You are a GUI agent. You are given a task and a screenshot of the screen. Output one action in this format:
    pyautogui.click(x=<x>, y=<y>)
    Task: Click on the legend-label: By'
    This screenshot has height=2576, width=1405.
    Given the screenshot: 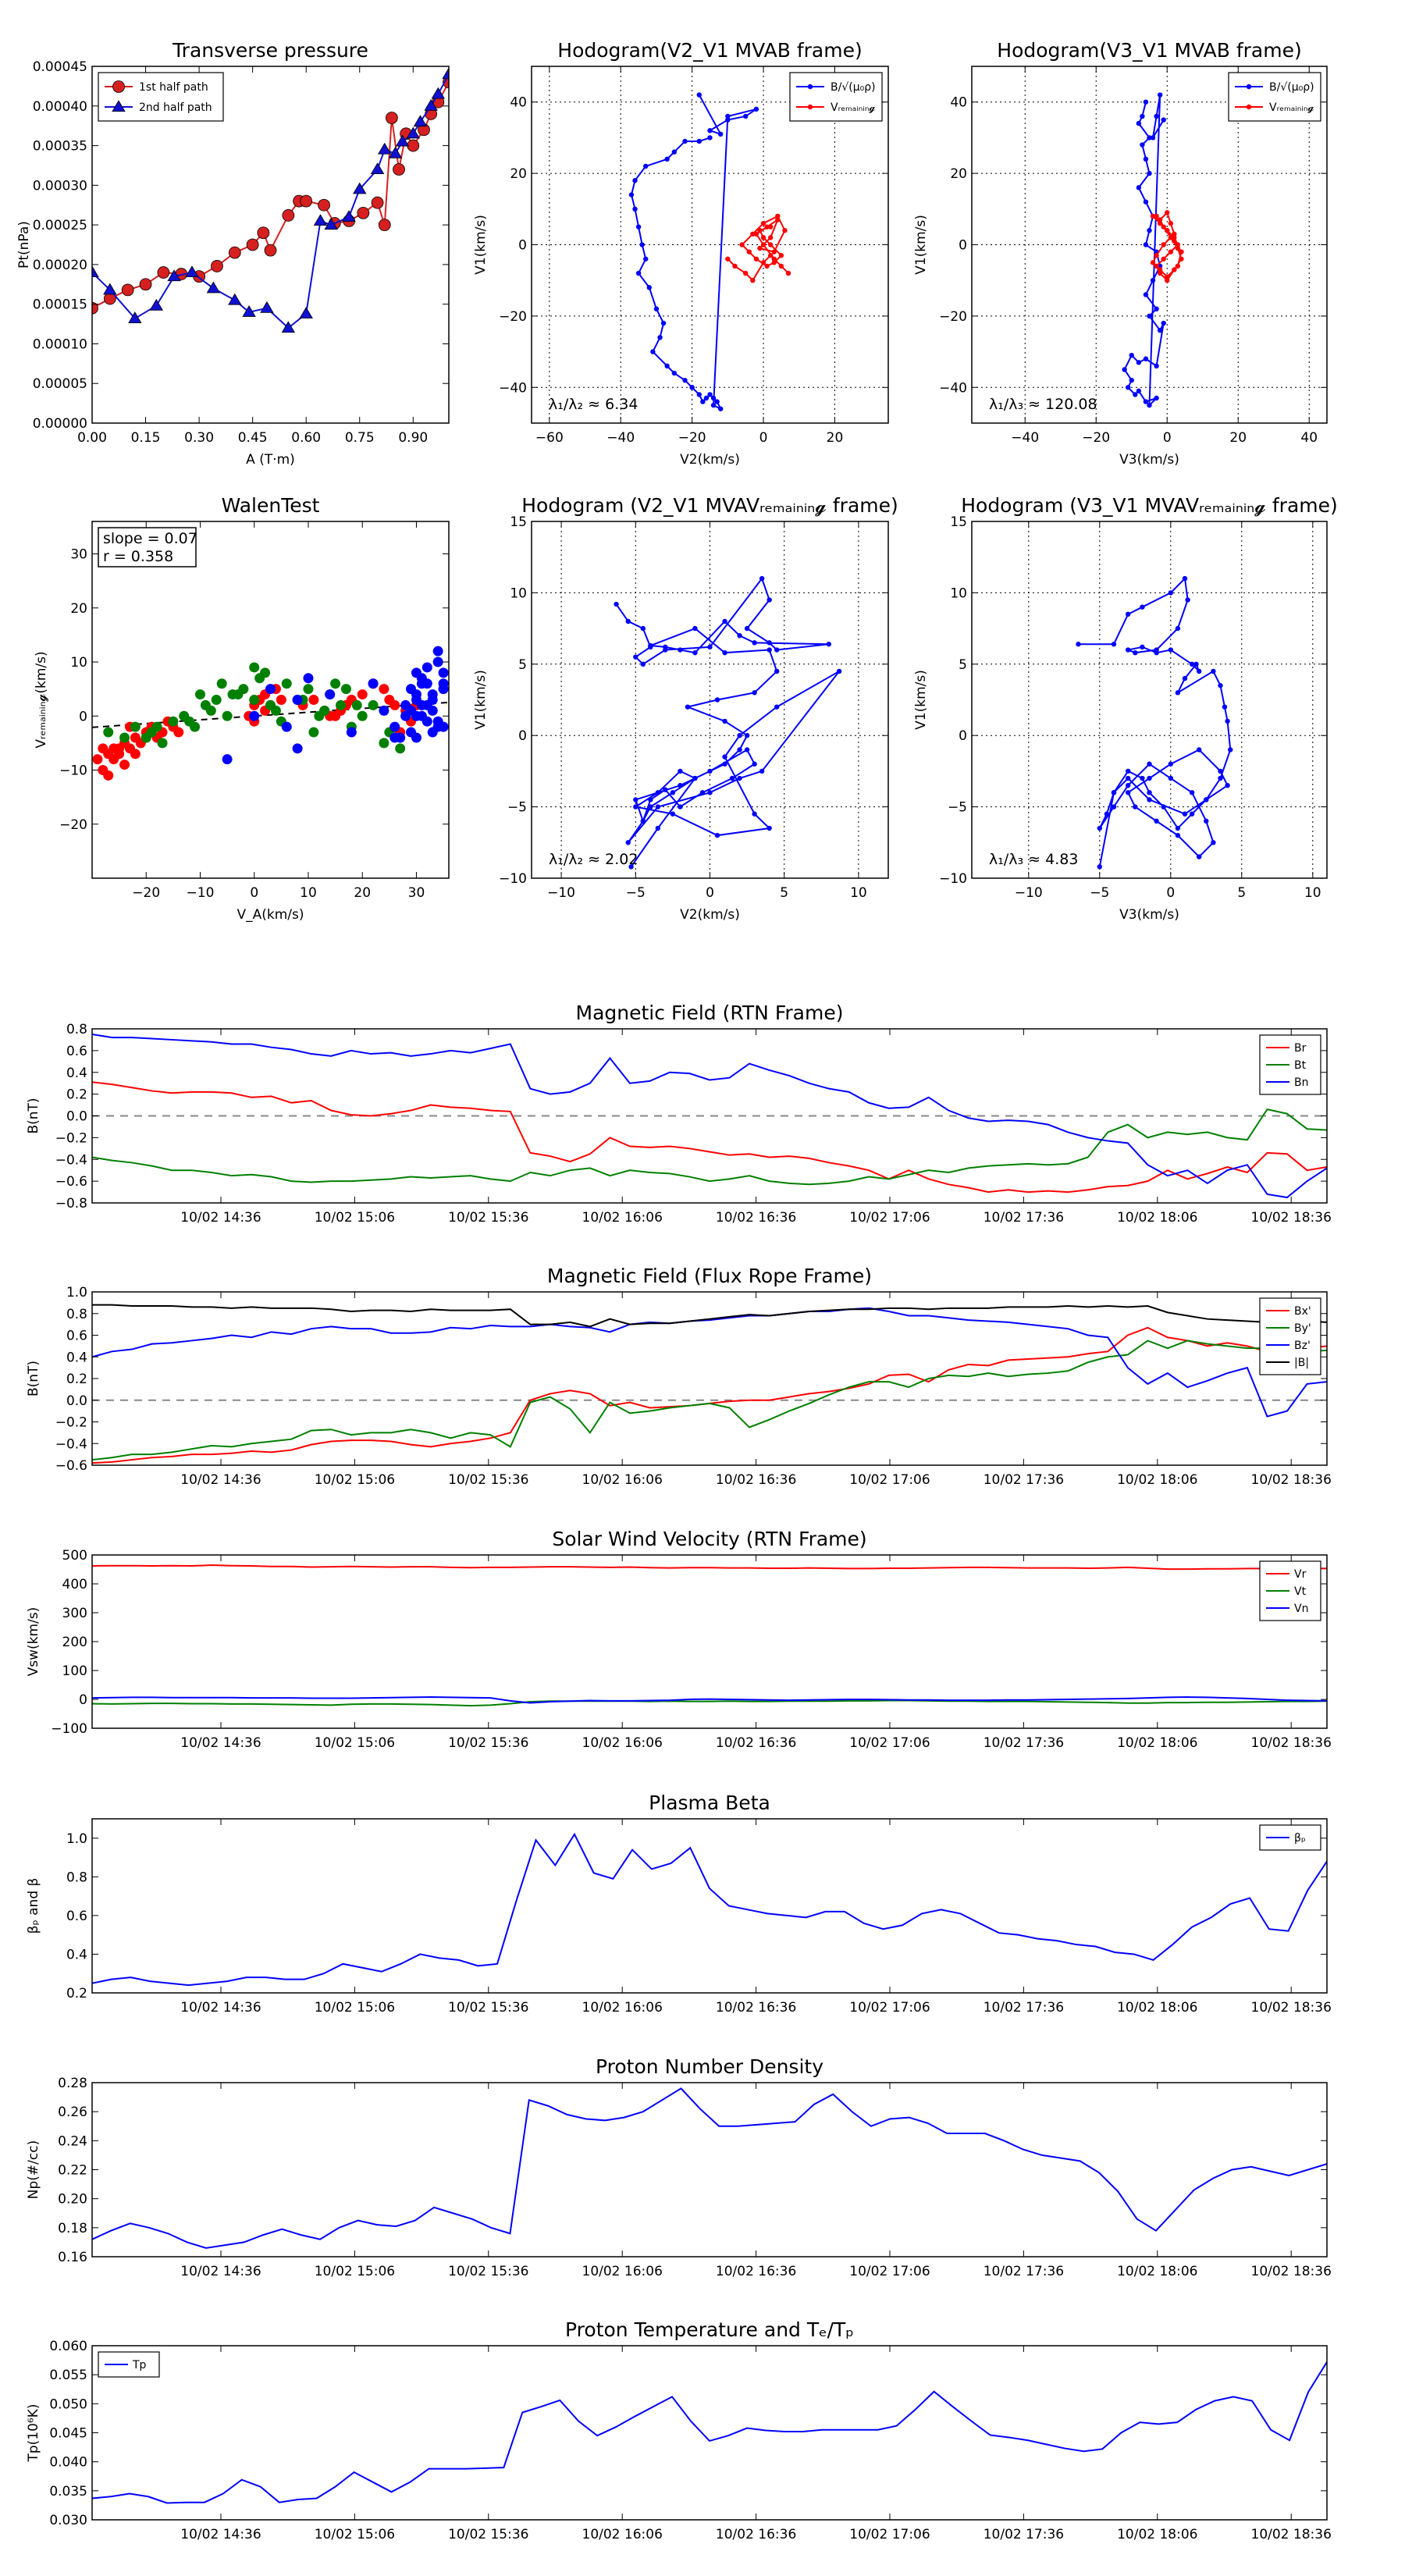 What is the action you would take?
    pyautogui.click(x=1302, y=1328)
    